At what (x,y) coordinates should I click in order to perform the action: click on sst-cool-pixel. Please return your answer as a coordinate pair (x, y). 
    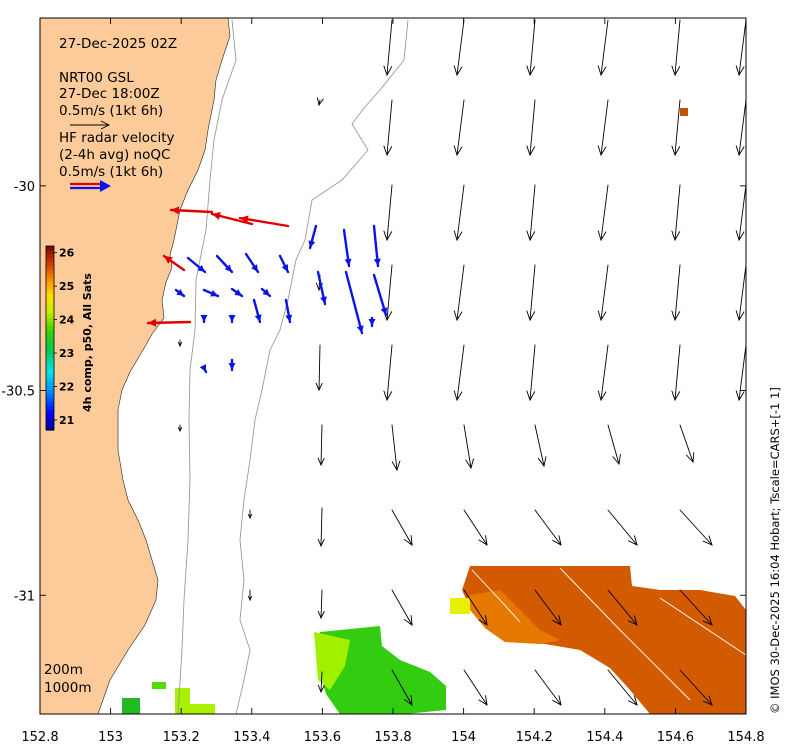
    Looking at the image, I should click on (159, 685).